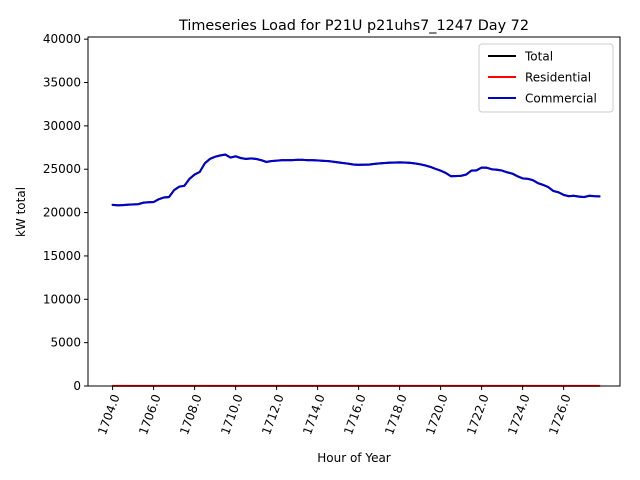  I want to click on y-tick-label: 15000, so click(62, 256).